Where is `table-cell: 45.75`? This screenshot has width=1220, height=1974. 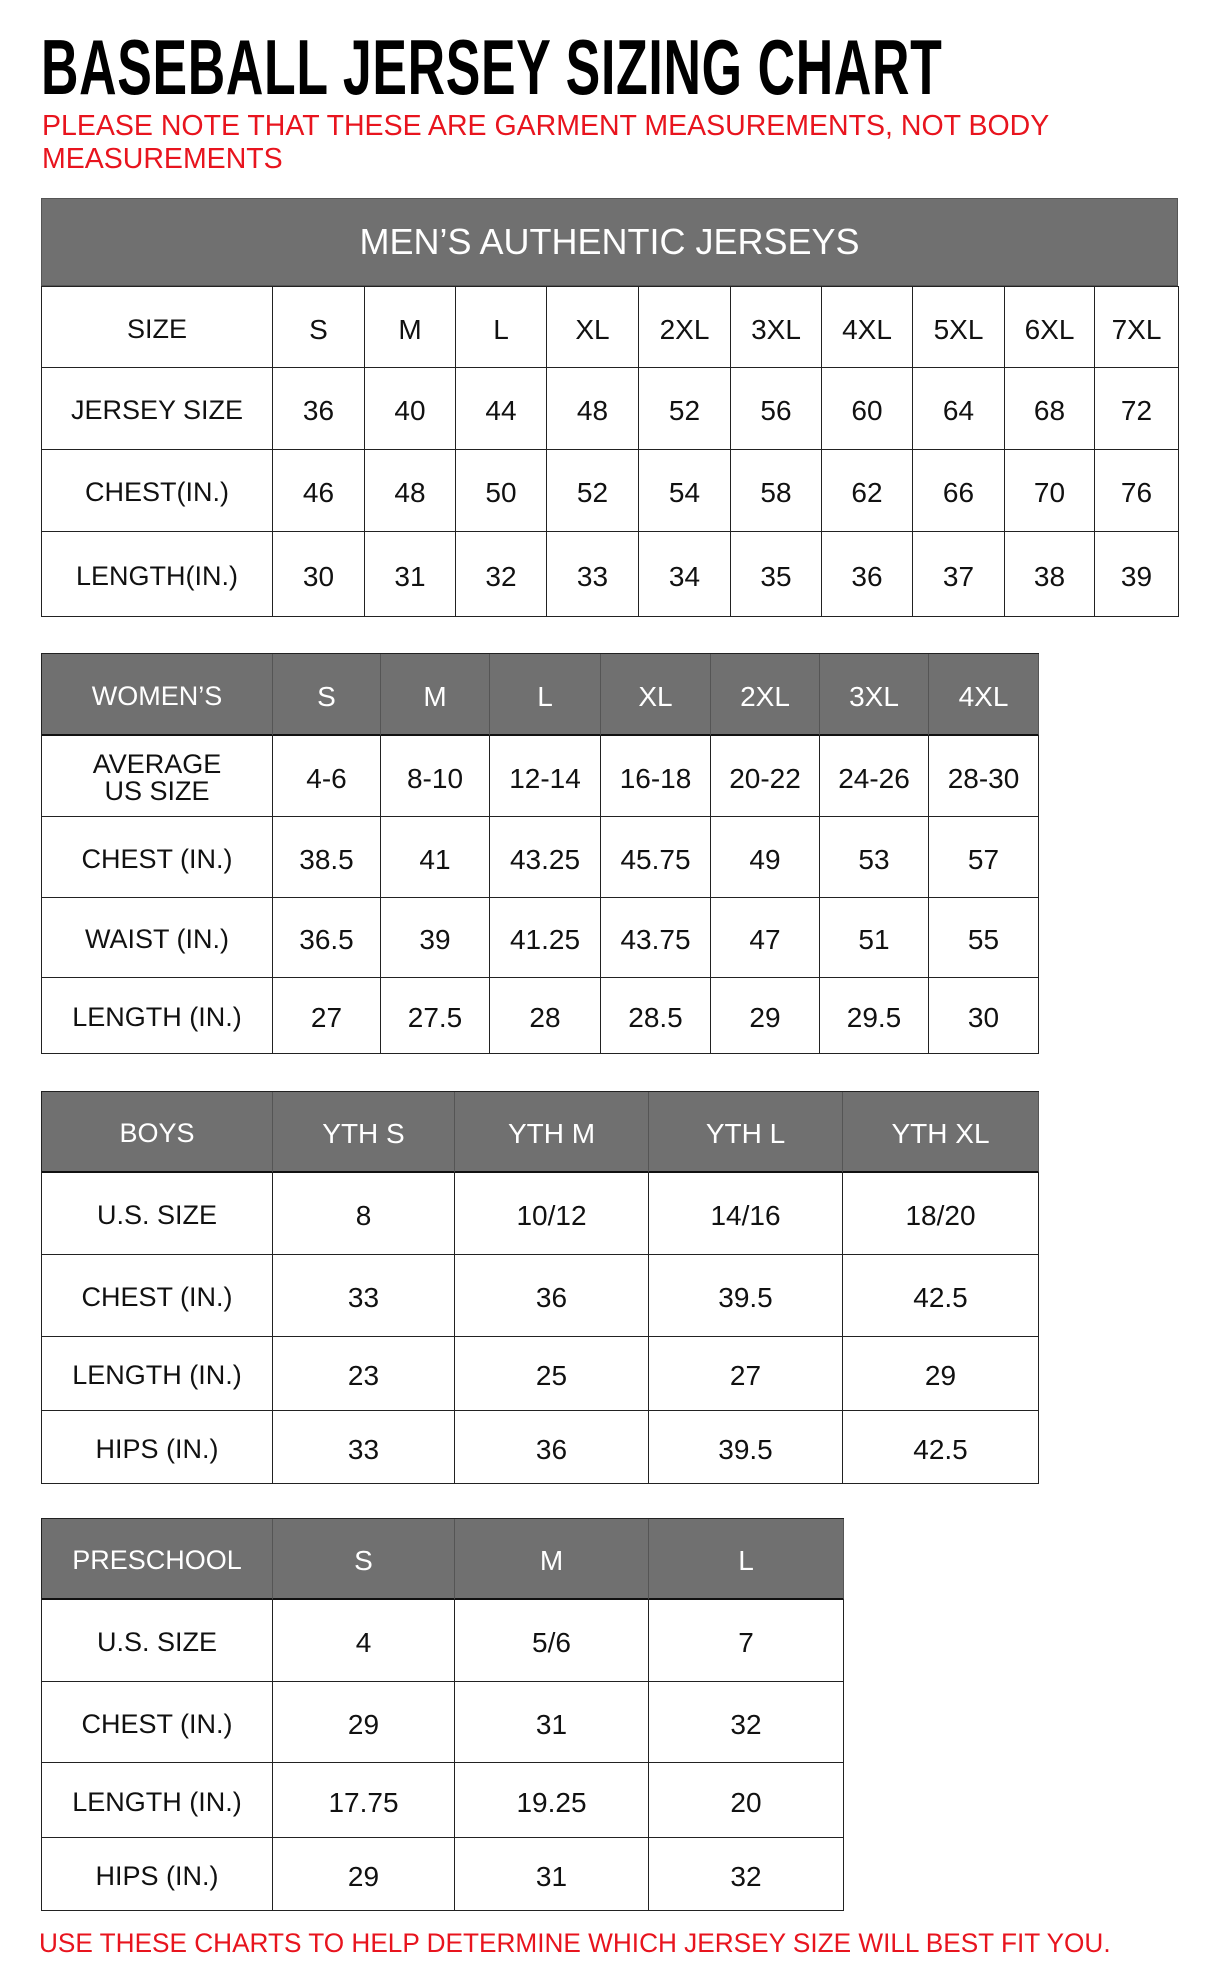 table-cell: 45.75 is located at coordinates (656, 857).